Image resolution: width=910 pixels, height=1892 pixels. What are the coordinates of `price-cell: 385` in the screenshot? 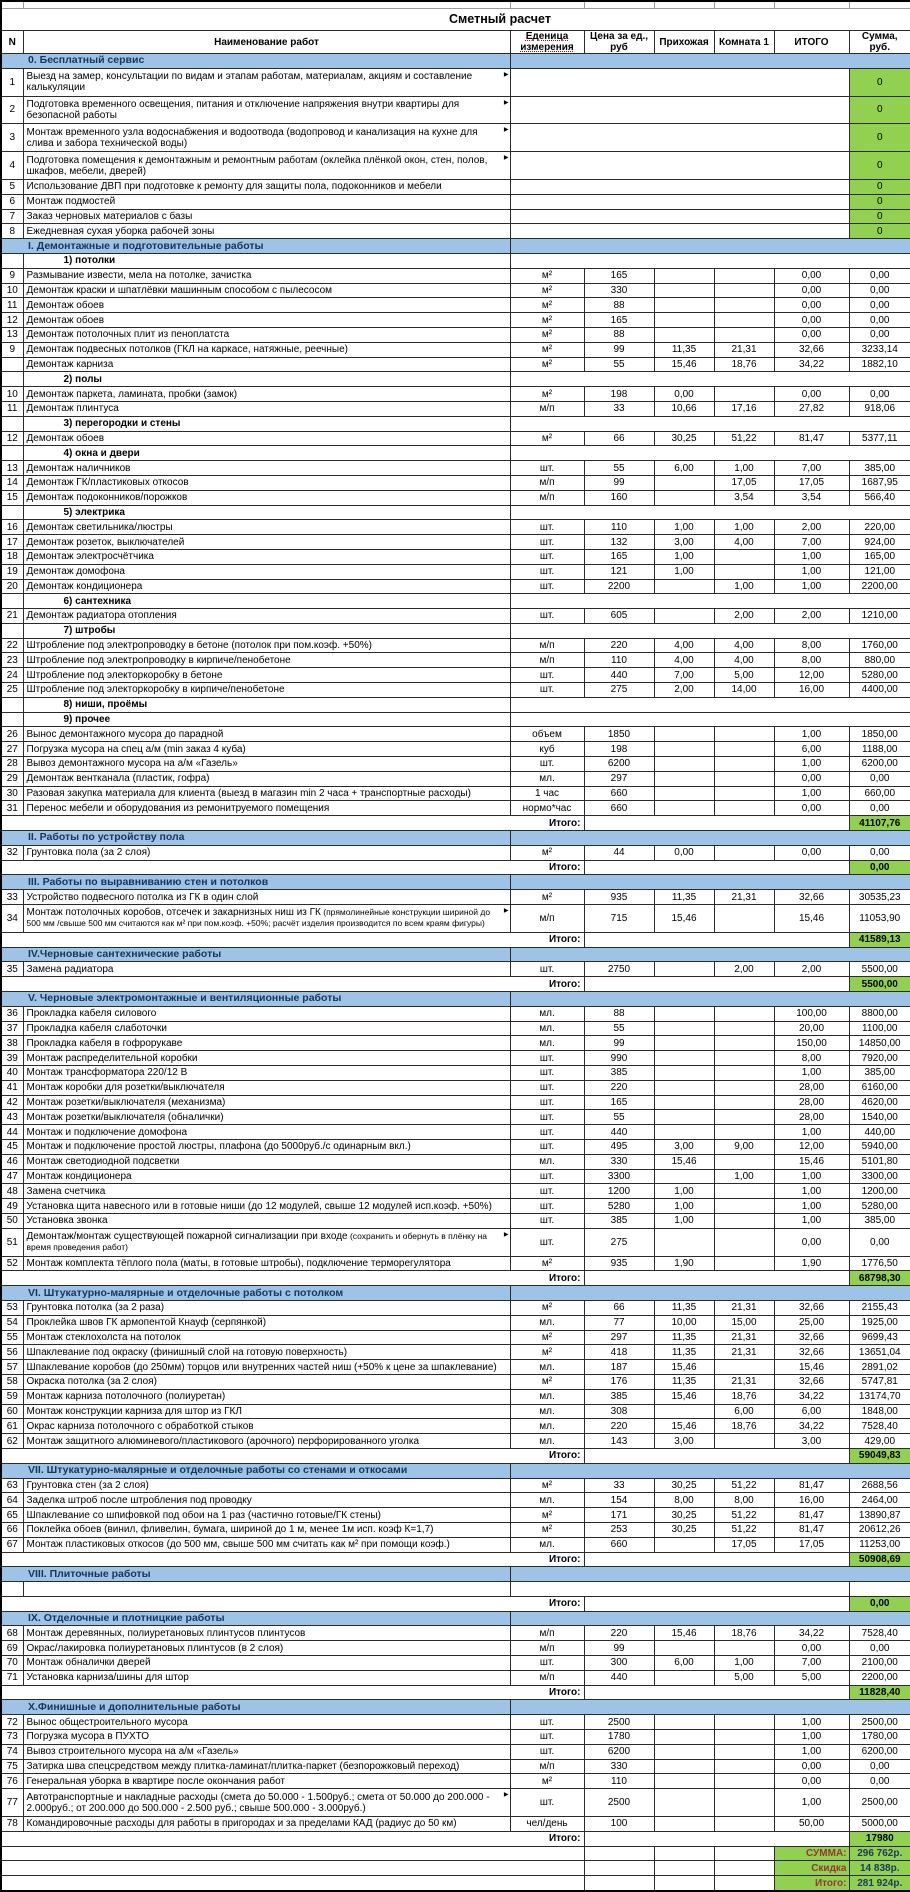 It's located at (619, 1396).